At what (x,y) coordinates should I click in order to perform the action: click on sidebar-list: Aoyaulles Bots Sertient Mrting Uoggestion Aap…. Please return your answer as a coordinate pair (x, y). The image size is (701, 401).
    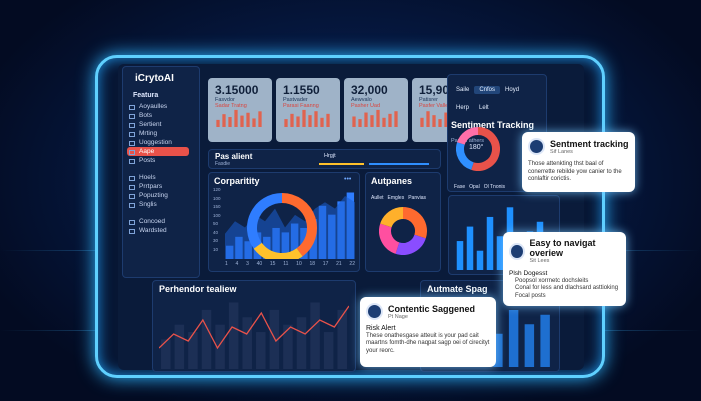
    Looking at the image, I should click on (161, 168).